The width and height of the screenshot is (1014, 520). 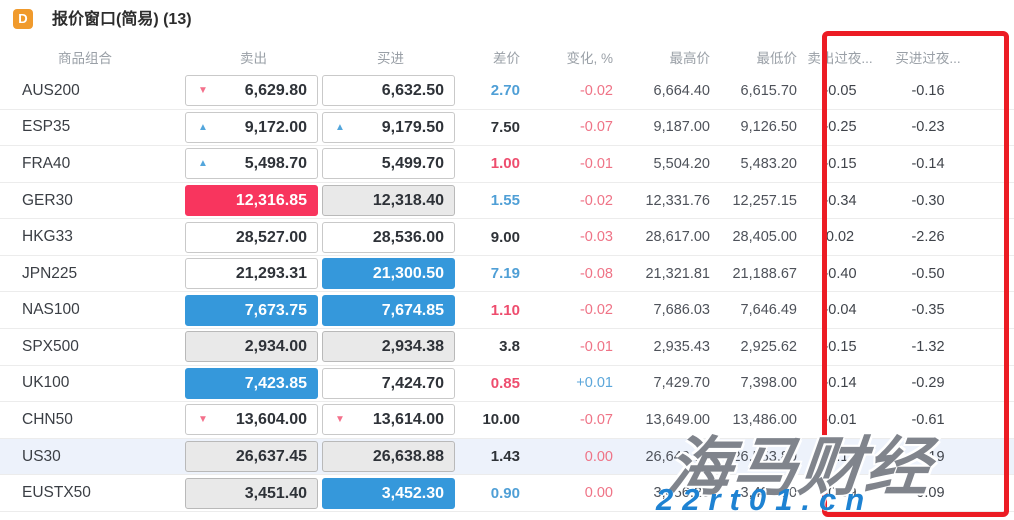 What do you see at coordinates (23, 19) in the screenshot?
I see `app-badge-icon: D` at bounding box center [23, 19].